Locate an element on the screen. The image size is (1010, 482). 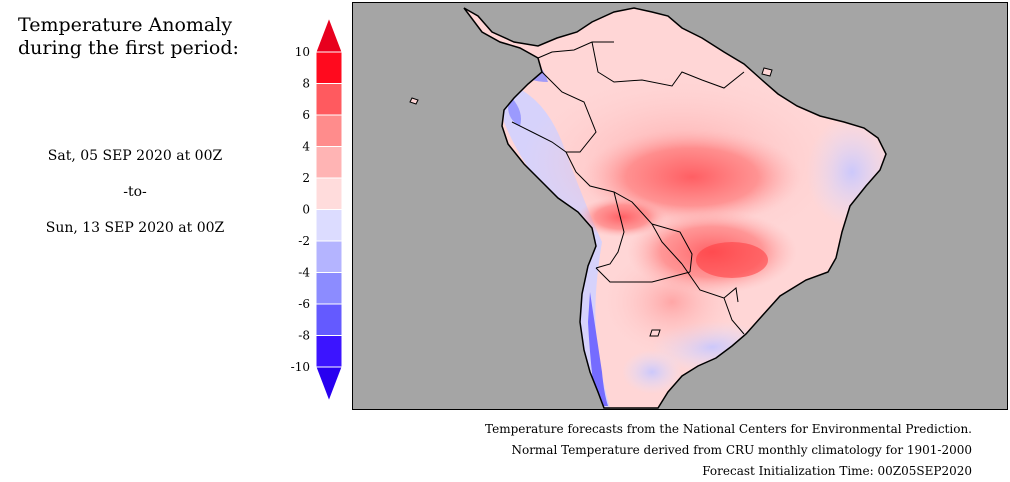
period-separator: -to- is located at coordinates (135, 192).